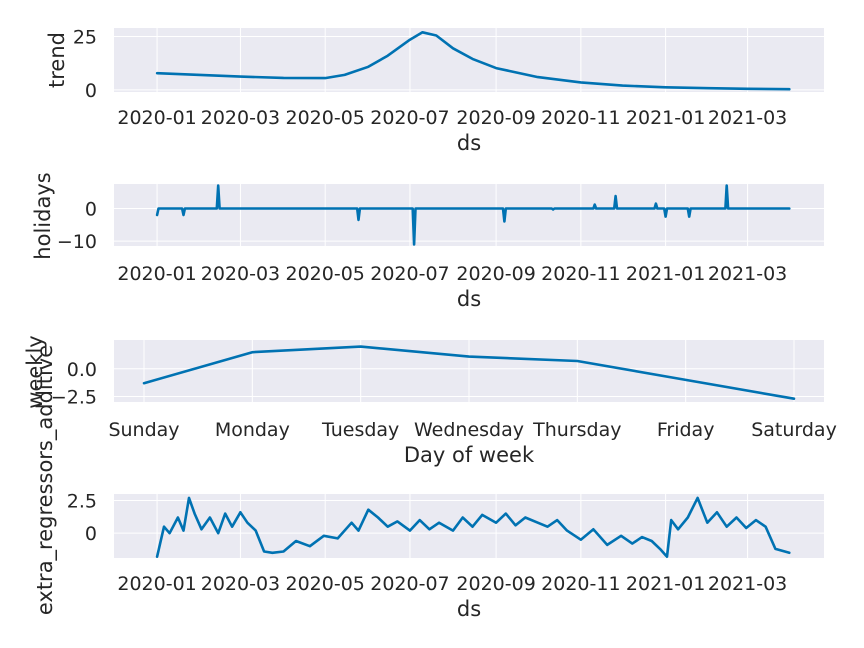  I want to click on y-tick-label: 2.5, so click(82, 502).